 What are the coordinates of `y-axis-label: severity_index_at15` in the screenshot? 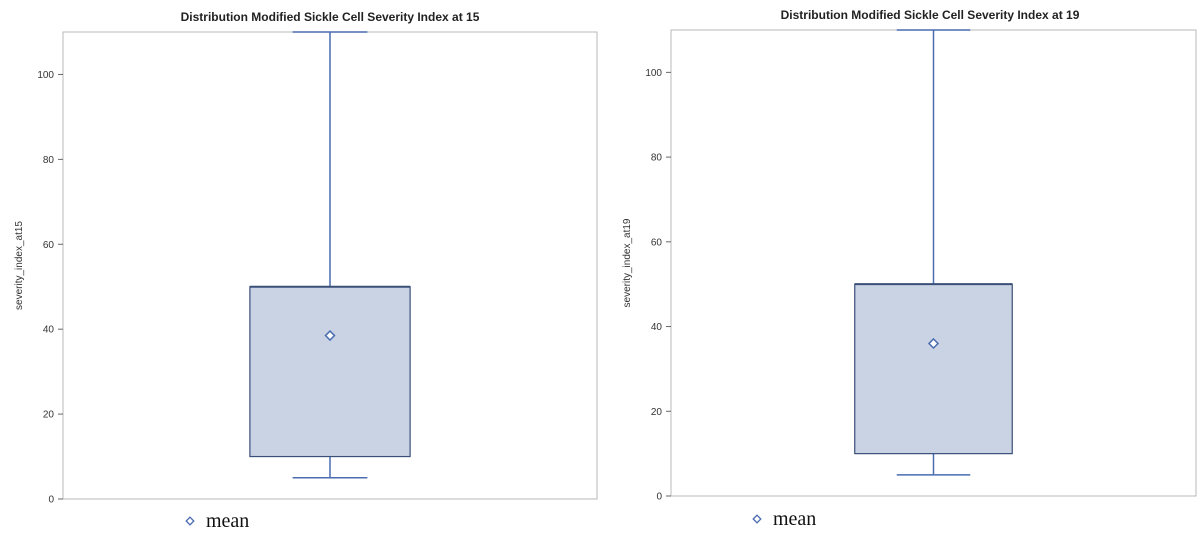 It's located at (19, 265).